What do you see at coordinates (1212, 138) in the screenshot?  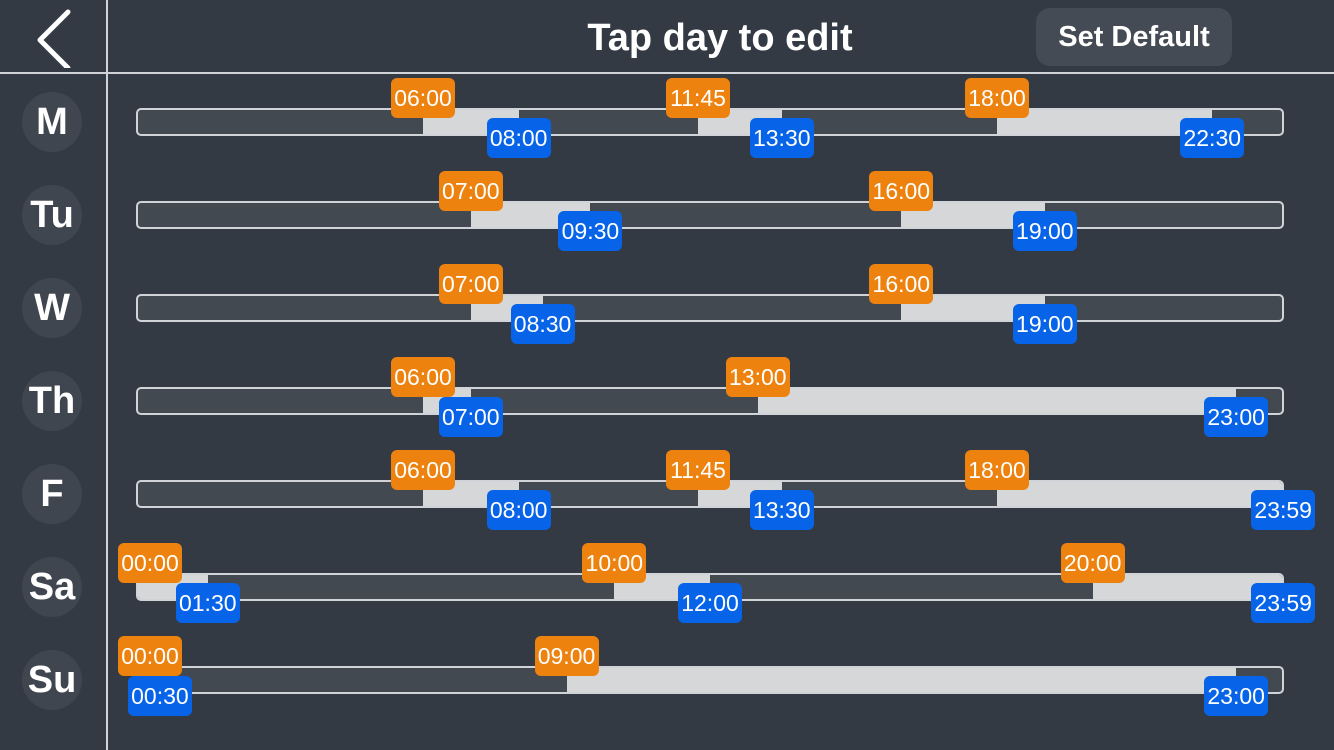 I see `period-end-tag: 22:30` at bounding box center [1212, 138].